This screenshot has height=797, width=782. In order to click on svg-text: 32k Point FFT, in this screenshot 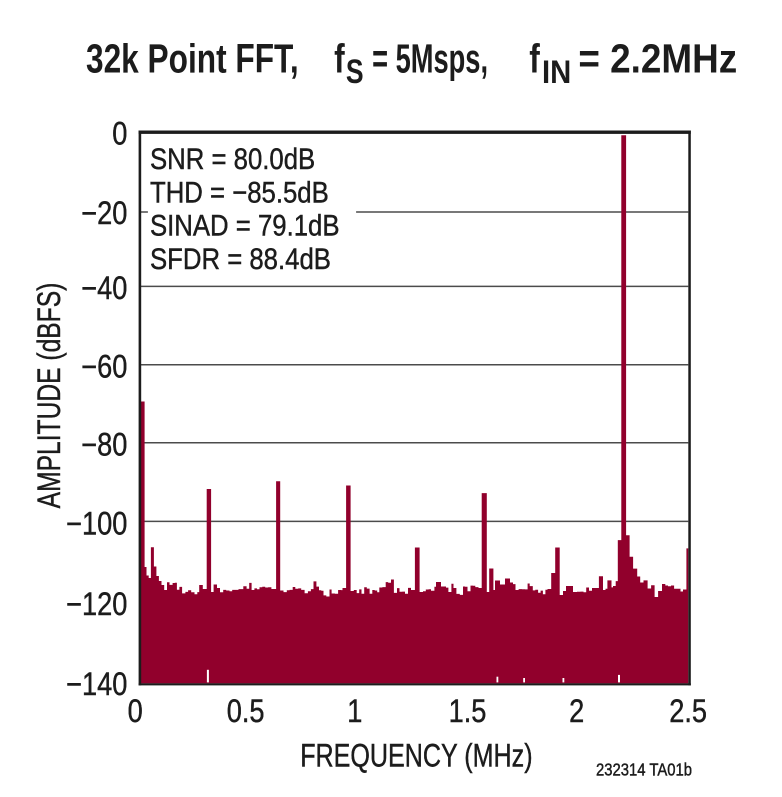, I will do `click(192, 59)`.